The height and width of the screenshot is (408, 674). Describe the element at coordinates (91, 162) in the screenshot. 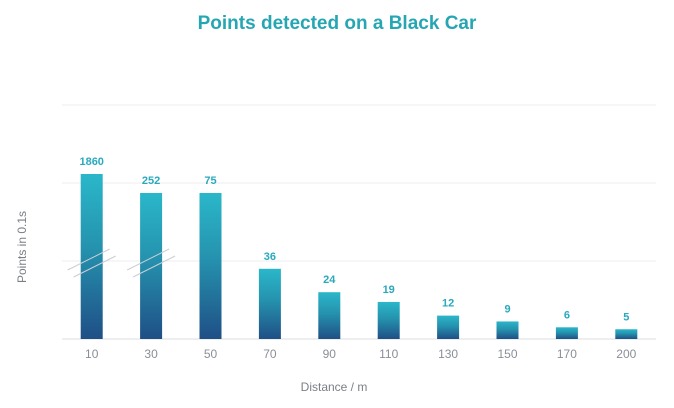

I see `value-label-10: 1860` at that location.